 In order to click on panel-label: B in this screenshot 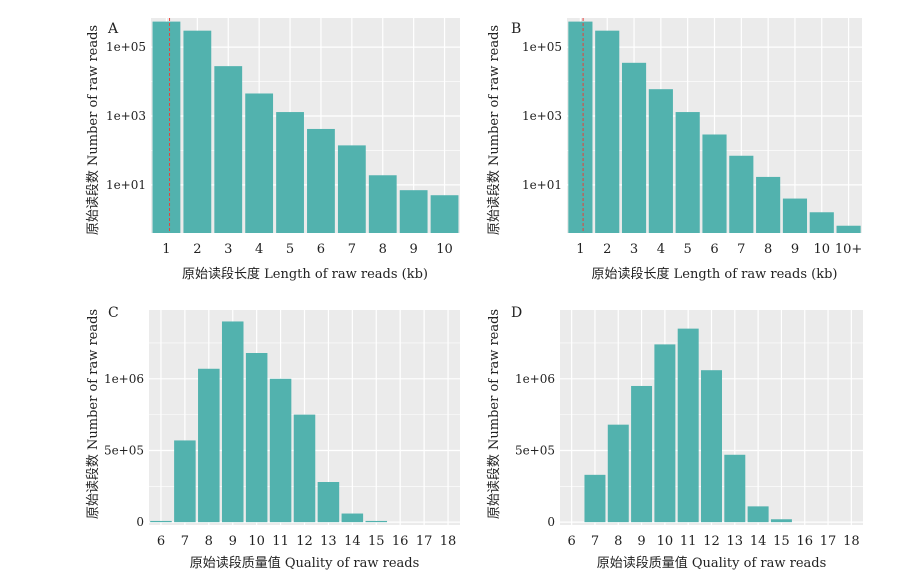, I will do `click(516, 29)`.